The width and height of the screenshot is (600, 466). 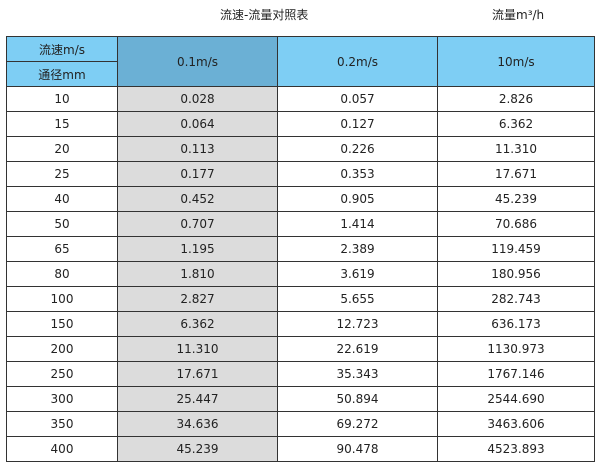 What do you see at coordinates (516, 449) in the screenshot?
I see `flow-cell: 4523.893` at bounding box center [516, 449].